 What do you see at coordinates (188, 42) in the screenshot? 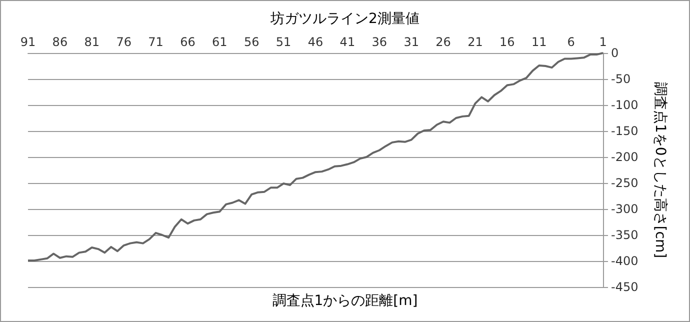
I see `x-tick-label: 66` at bounding box center [188, 42].